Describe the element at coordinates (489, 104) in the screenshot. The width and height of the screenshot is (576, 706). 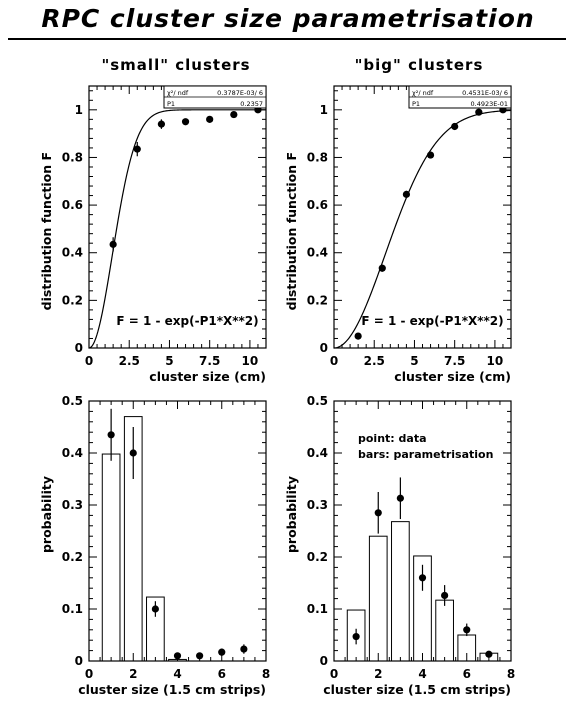
I see `fit-stats-p1-value: 0.4923E-01` at that location.